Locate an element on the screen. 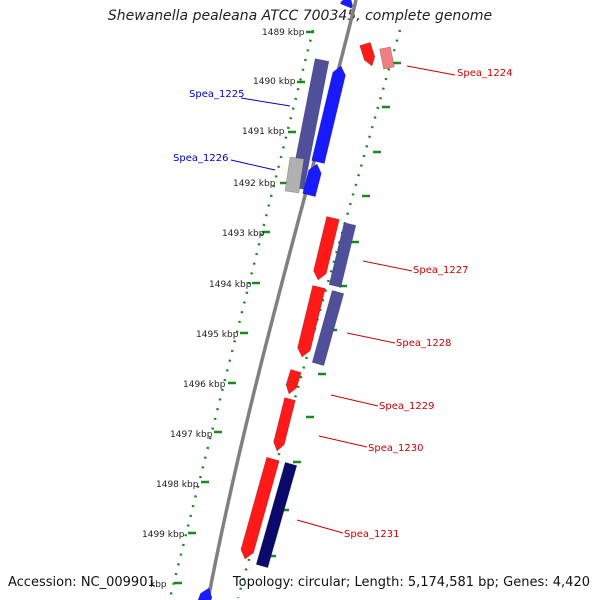 Image resolution: width=600 pixels, height=600 pixels. scale-label: 1497 kbp is located at coordinates (191, 435).